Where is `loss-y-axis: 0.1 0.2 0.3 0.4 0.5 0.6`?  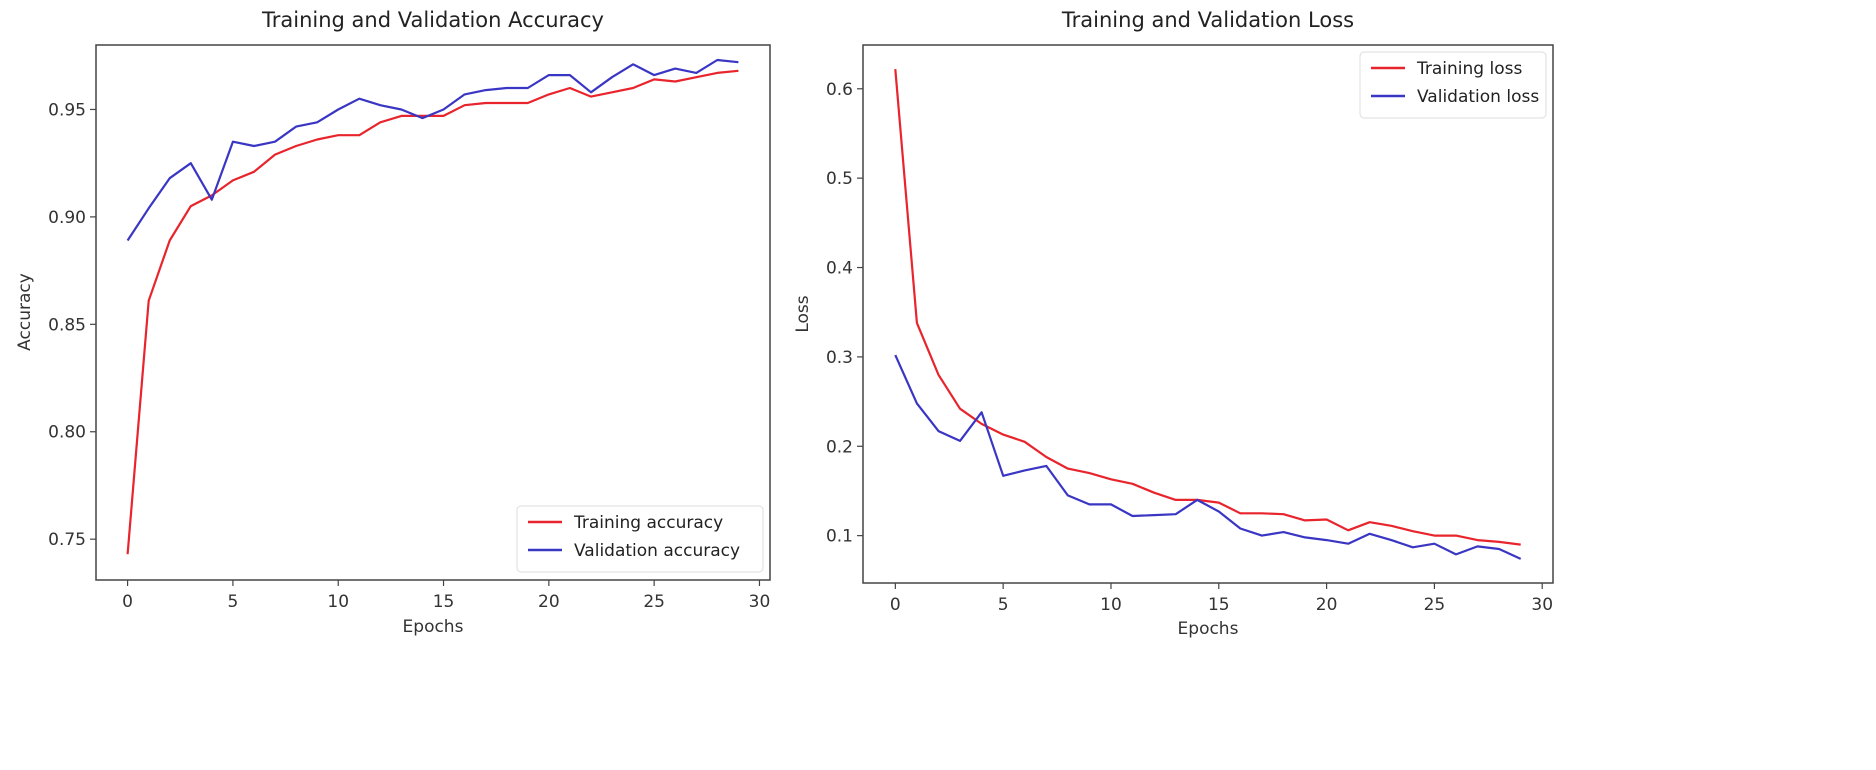
loss-y-axis: 0.1 0.2 0.3 0.4 0.5 0.6 is located at coordinates (844, 313).